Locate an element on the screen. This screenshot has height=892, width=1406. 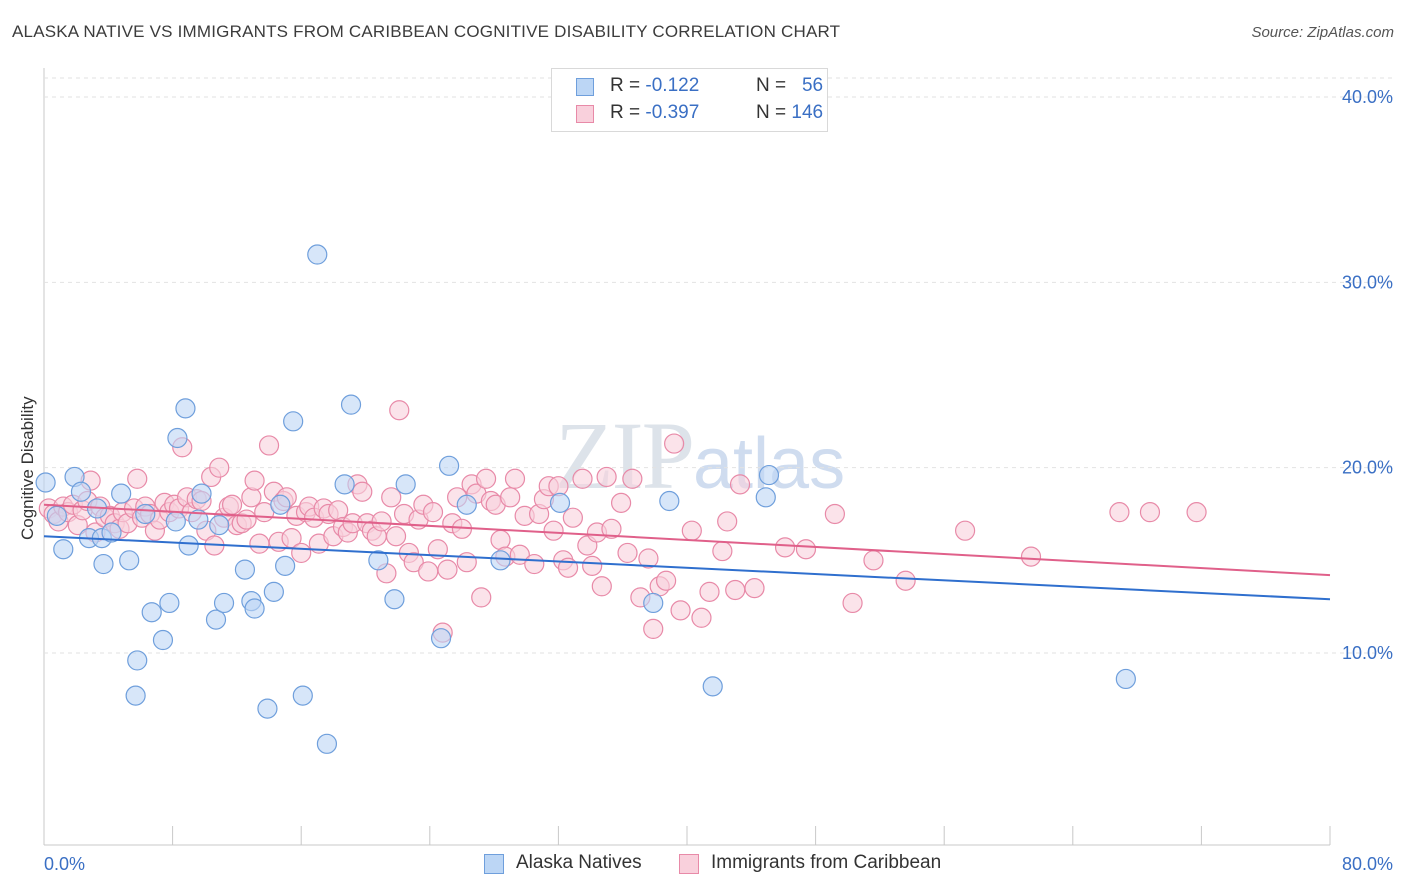
legend-n-value: 146 is located at coordinates (807, 112).